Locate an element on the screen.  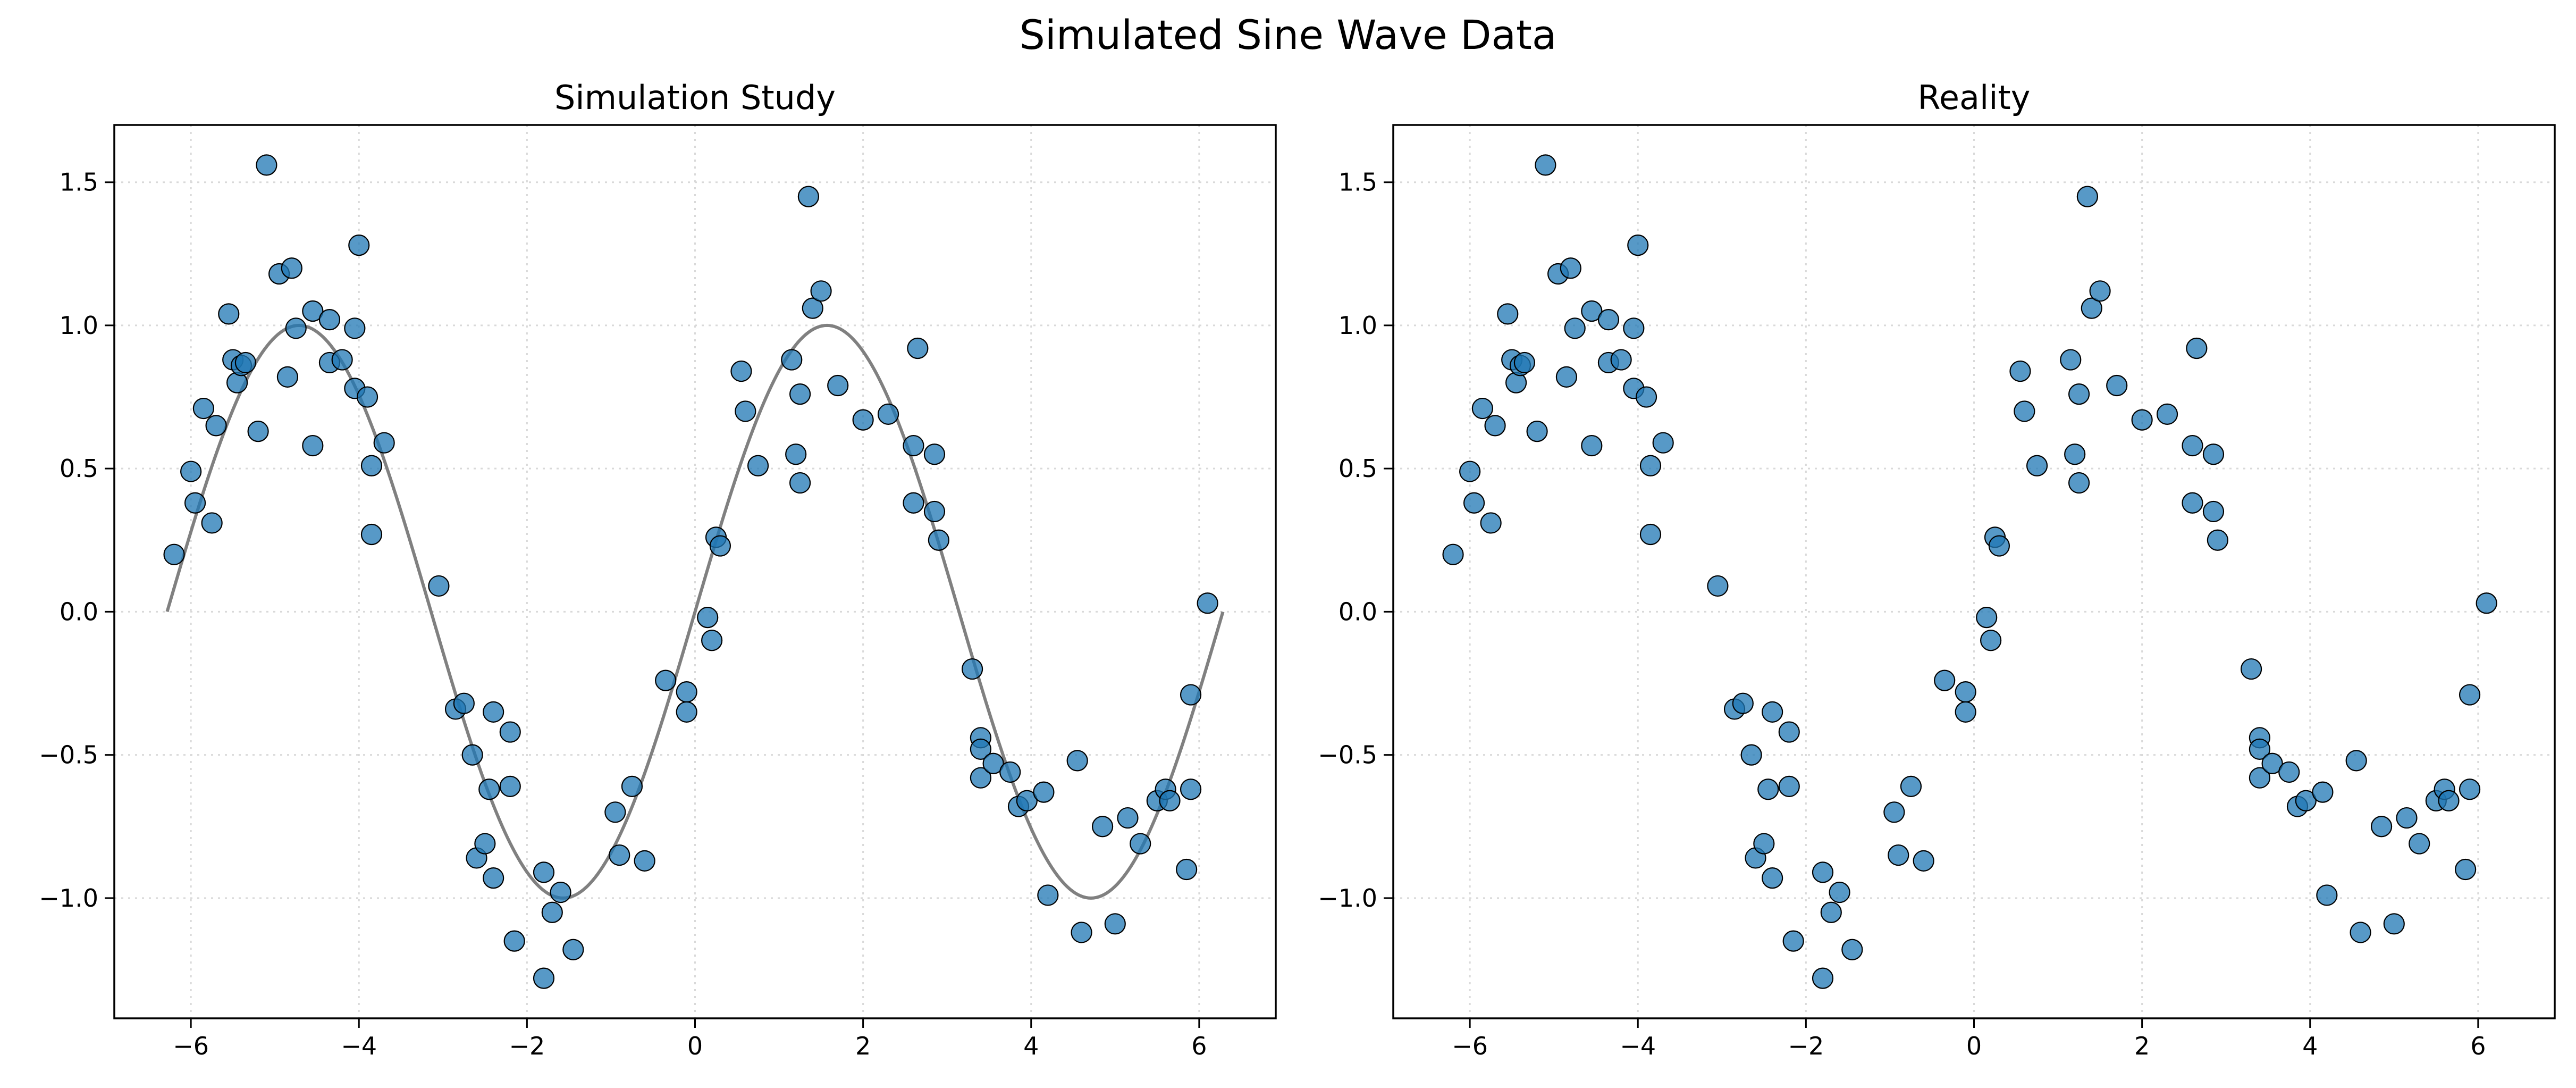
x-tick-label: 6 is located at coordinates (1199, 1046).